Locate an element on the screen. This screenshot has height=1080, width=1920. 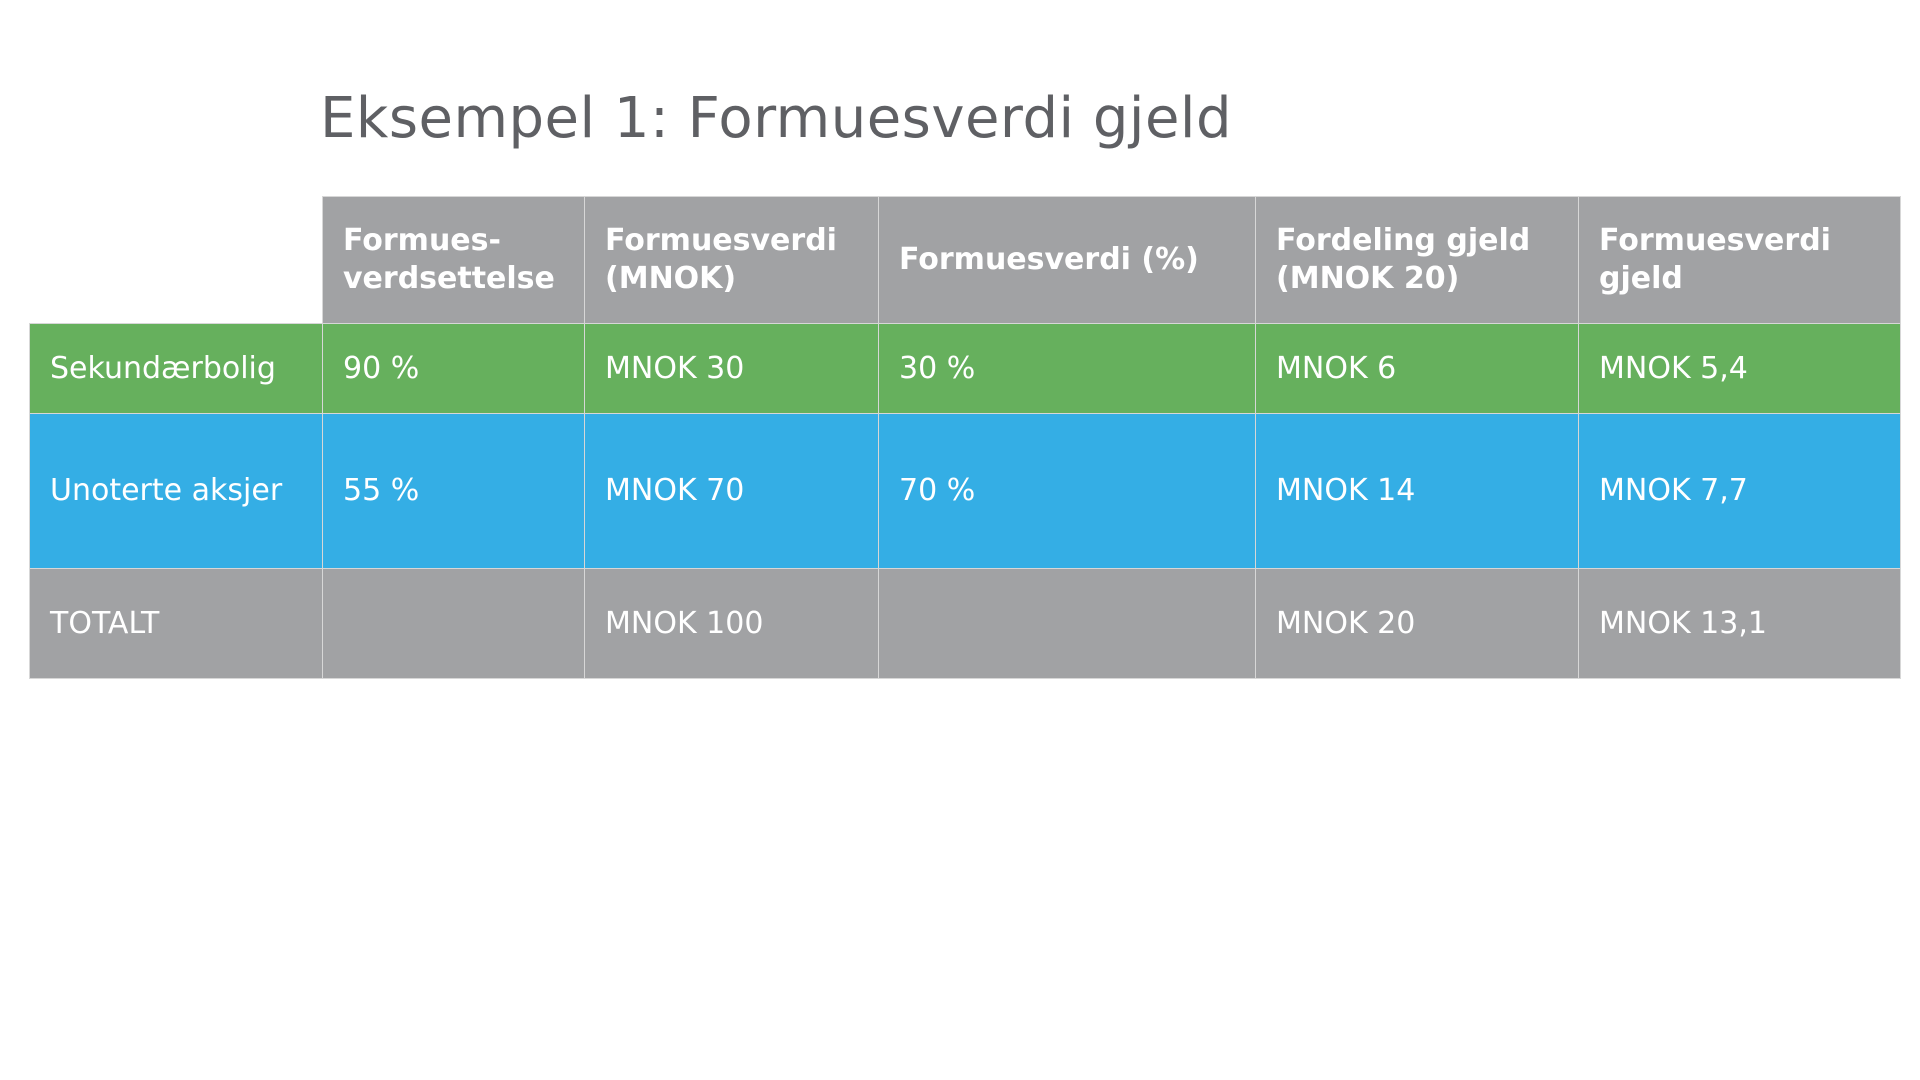
header-gjeld-line1: Formuesverdi is located at coordinates (1715, 240).